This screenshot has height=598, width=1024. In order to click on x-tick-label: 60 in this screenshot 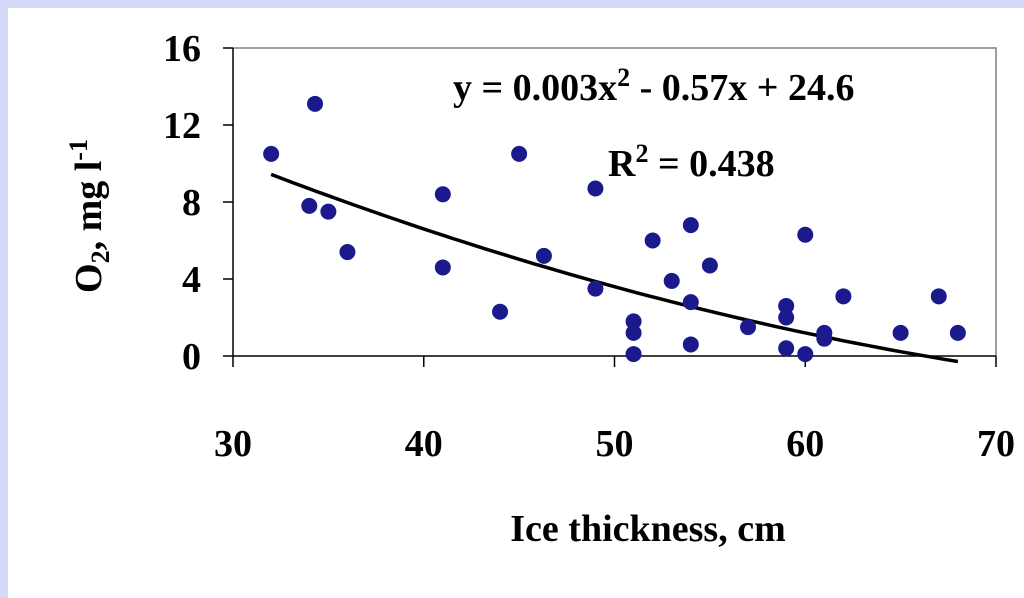, I will do `click(805, 444)`.